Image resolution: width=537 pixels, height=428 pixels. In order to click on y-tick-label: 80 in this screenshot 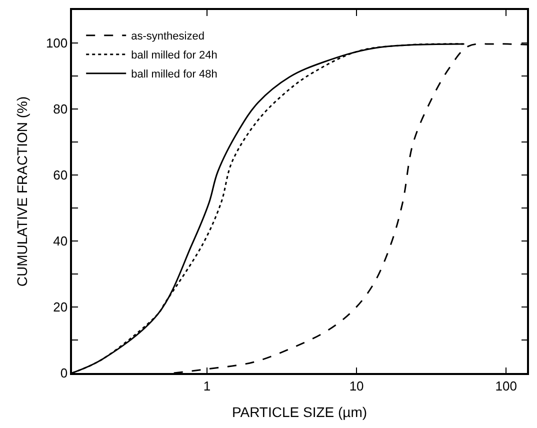, I will do `click(60, 109)`.